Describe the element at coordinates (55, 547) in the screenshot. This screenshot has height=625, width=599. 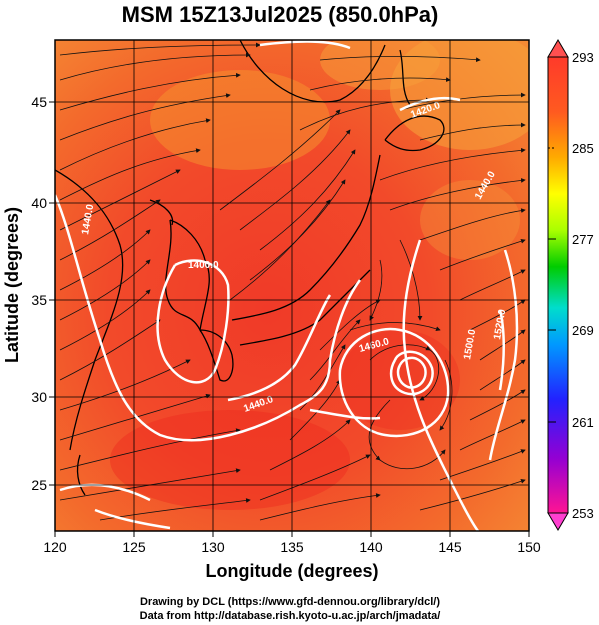
I see `x-tick-label: 120` at that location.